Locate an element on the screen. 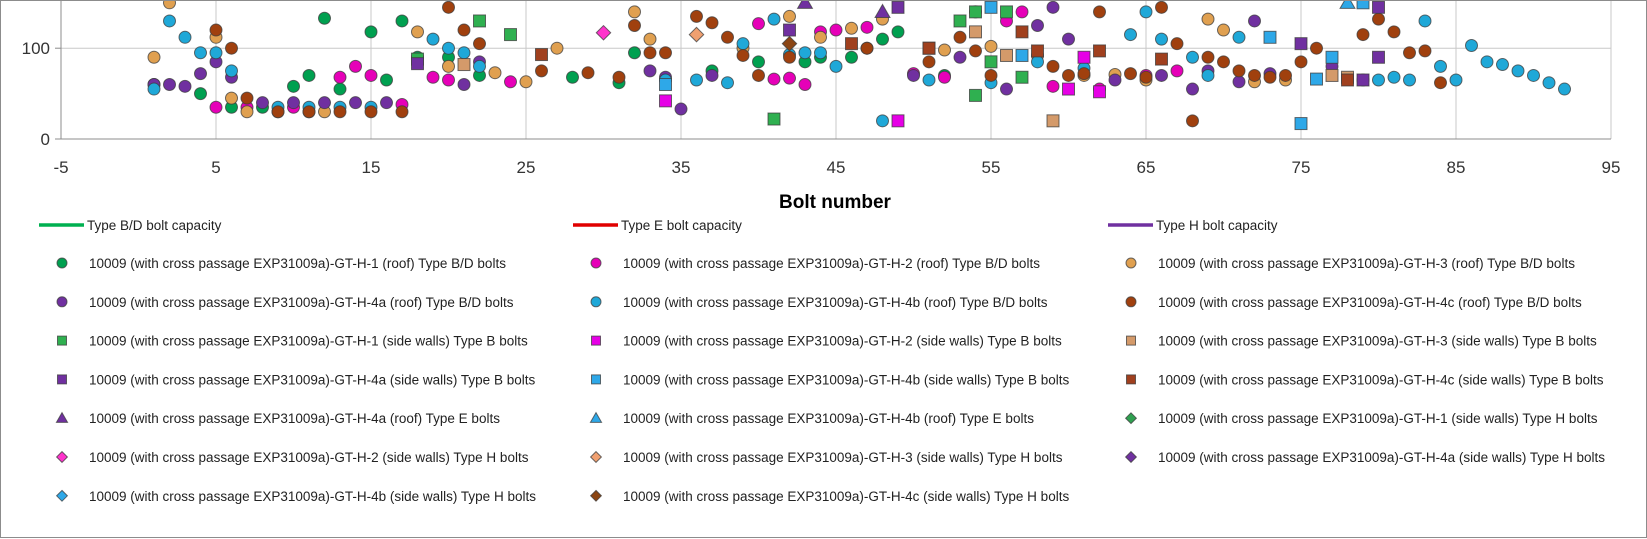 The width and height of the screenshot is (1647, 539). y-tick-label: 100 is located at coordinates (36, 48).